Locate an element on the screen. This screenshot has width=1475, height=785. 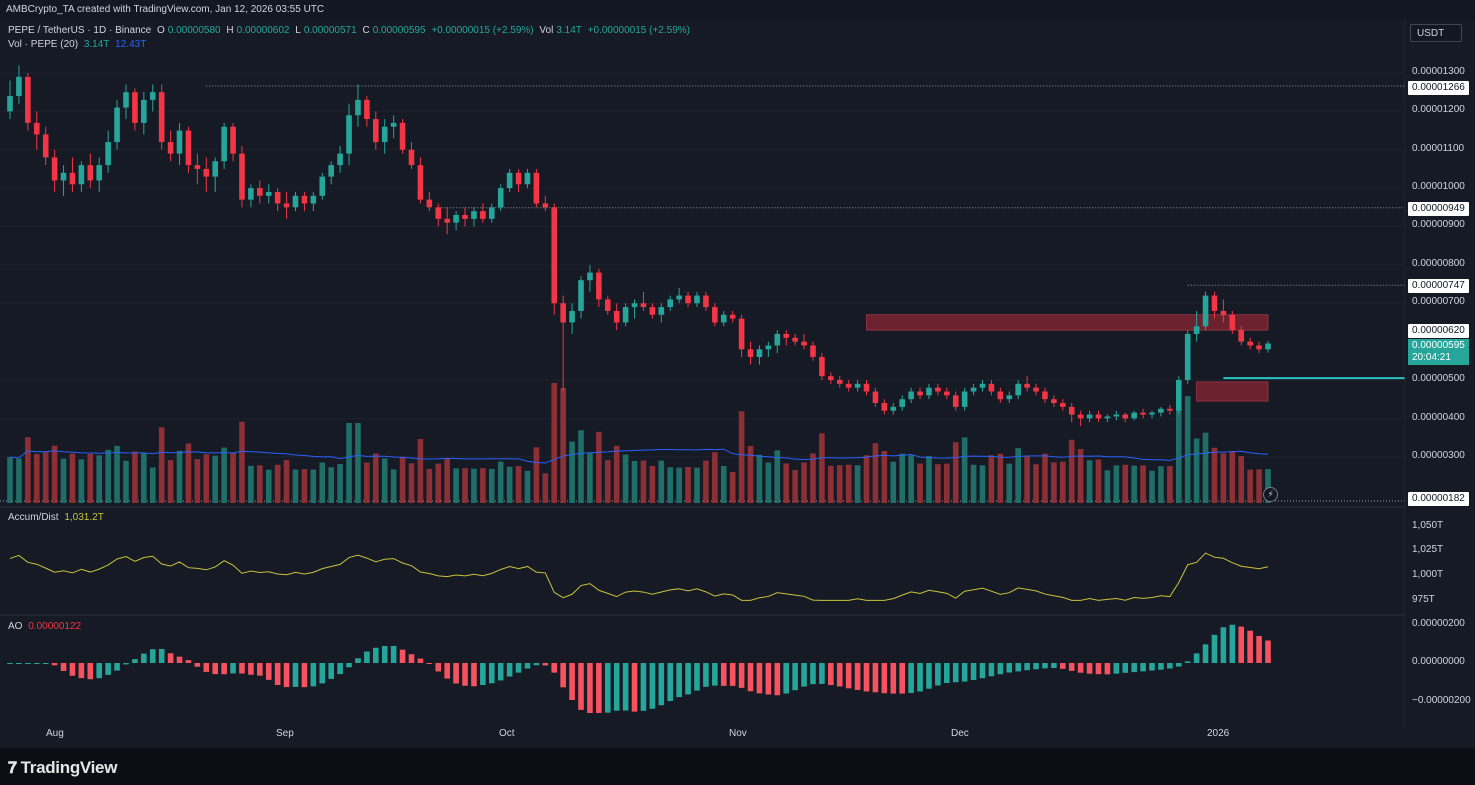
currency-button: USDT is located at coordinates (1436, 33).